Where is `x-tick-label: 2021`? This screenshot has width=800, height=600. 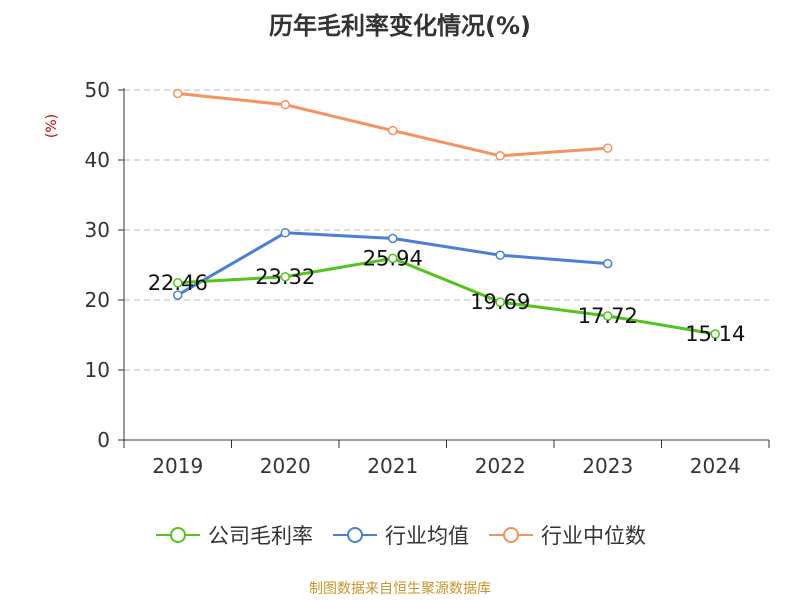
x-tick-label: 2021 is located at coordinates (392, 466).